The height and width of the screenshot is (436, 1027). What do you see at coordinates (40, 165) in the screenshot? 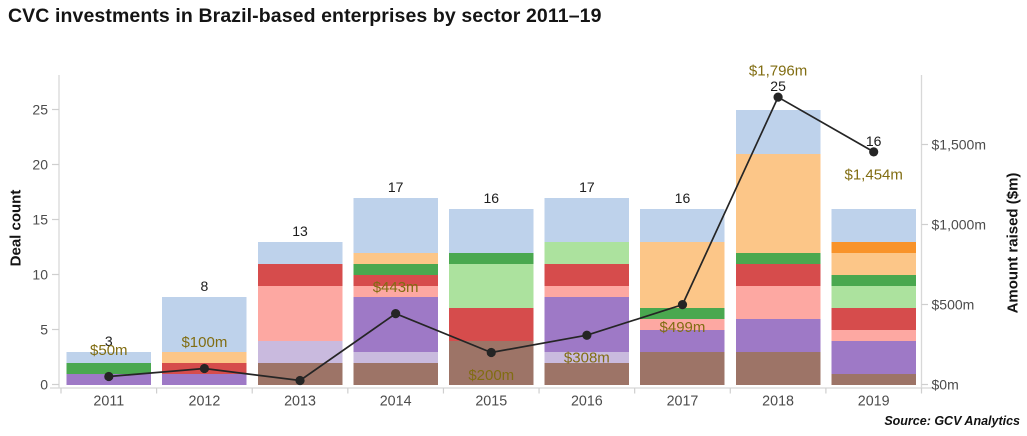
I see `left-axis-tick-label: 20` at bounding box center [40, 165].